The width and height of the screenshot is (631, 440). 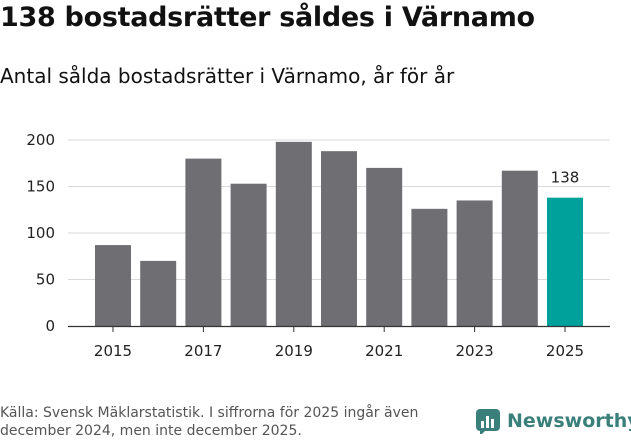 I want to click on x-tick-label-2015: 2015, so click(x=113, y=351).